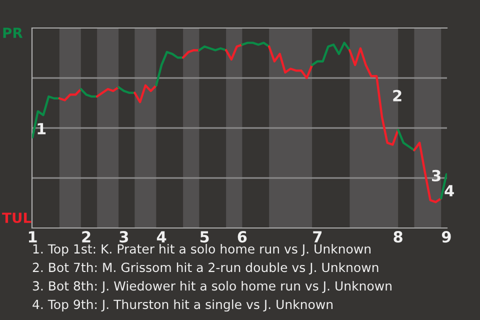 This screenshot has width=480, height=320. I want to click on text: 4. Top 9th: J. Thurston hit a single vs J. Unknown, so click(182, 305).